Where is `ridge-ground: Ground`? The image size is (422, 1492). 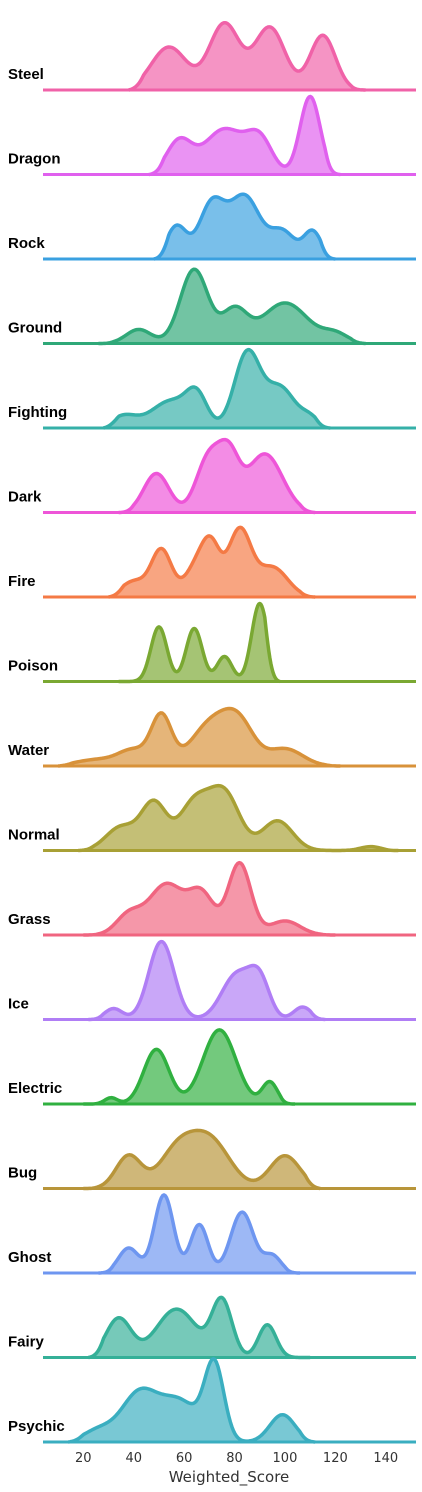
ridge-ground: Ground is located at coordinates (212, 306).